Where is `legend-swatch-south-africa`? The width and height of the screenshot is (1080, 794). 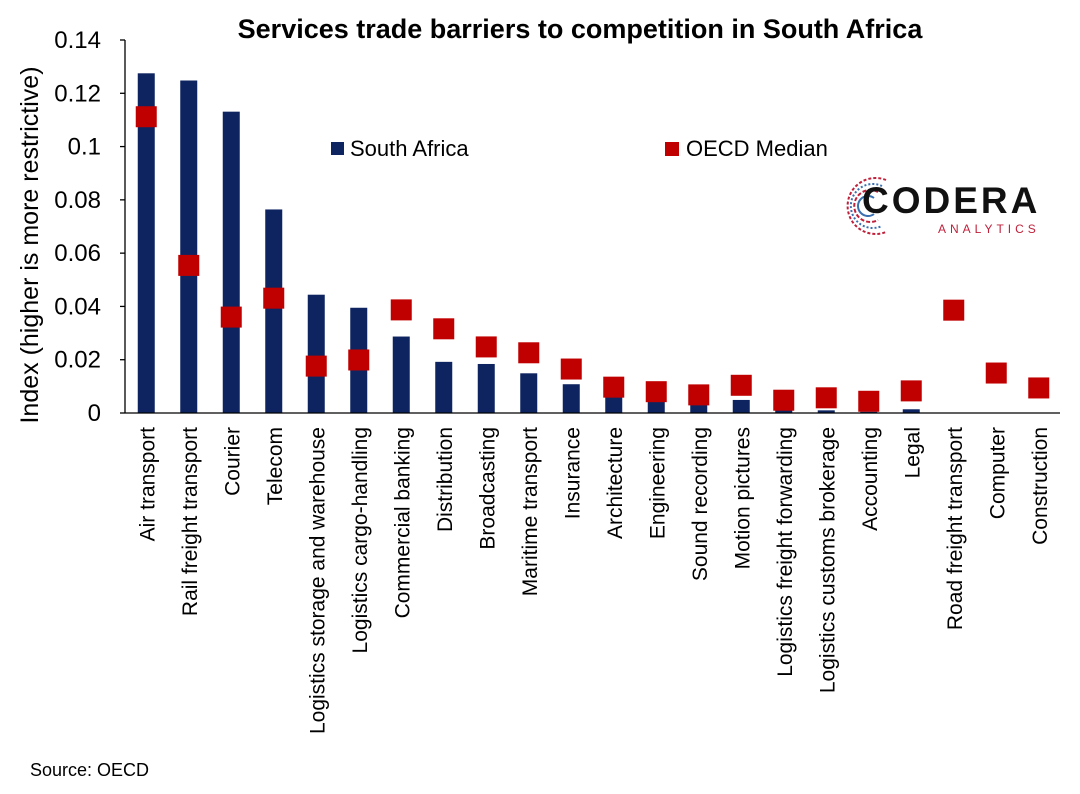
legend-swatch-south-africa is located at coordinates (337, 148).